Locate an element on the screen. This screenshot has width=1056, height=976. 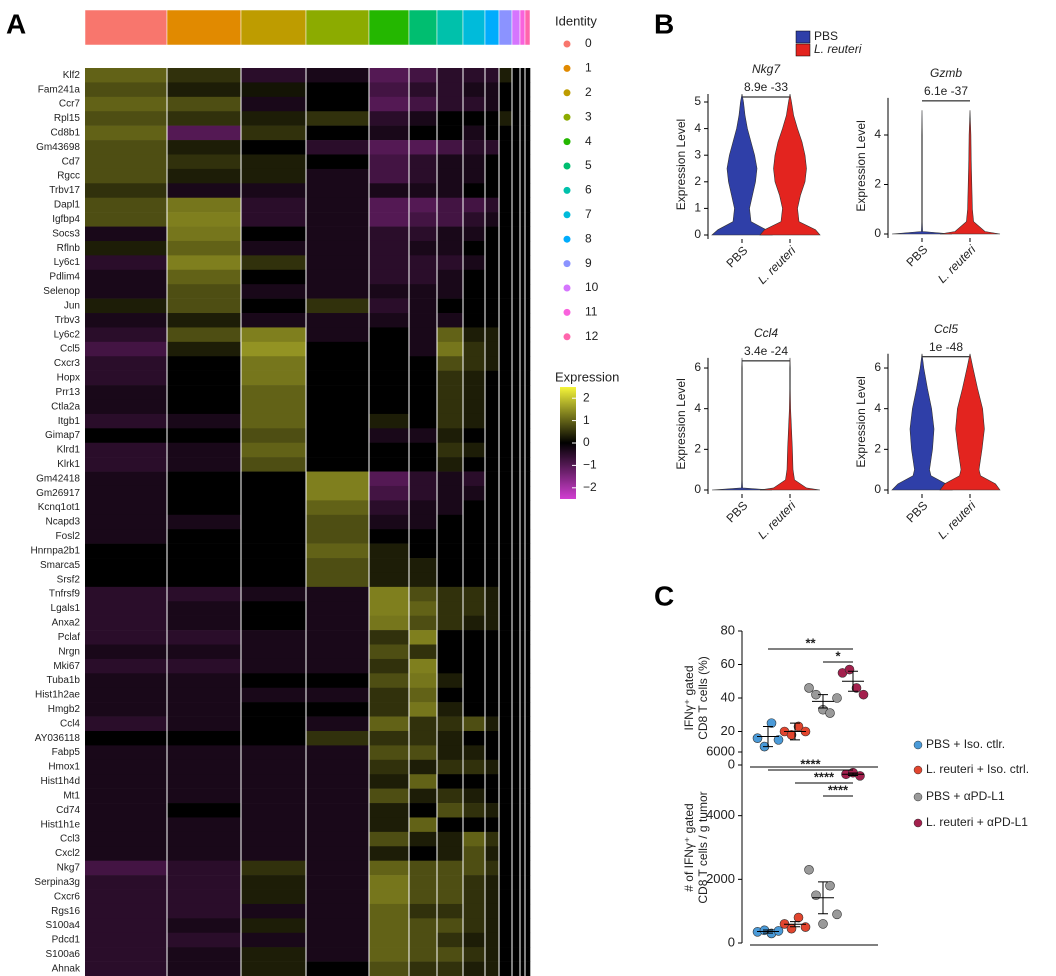
y-tick-label: 2 is located at coordinates (877, 184).